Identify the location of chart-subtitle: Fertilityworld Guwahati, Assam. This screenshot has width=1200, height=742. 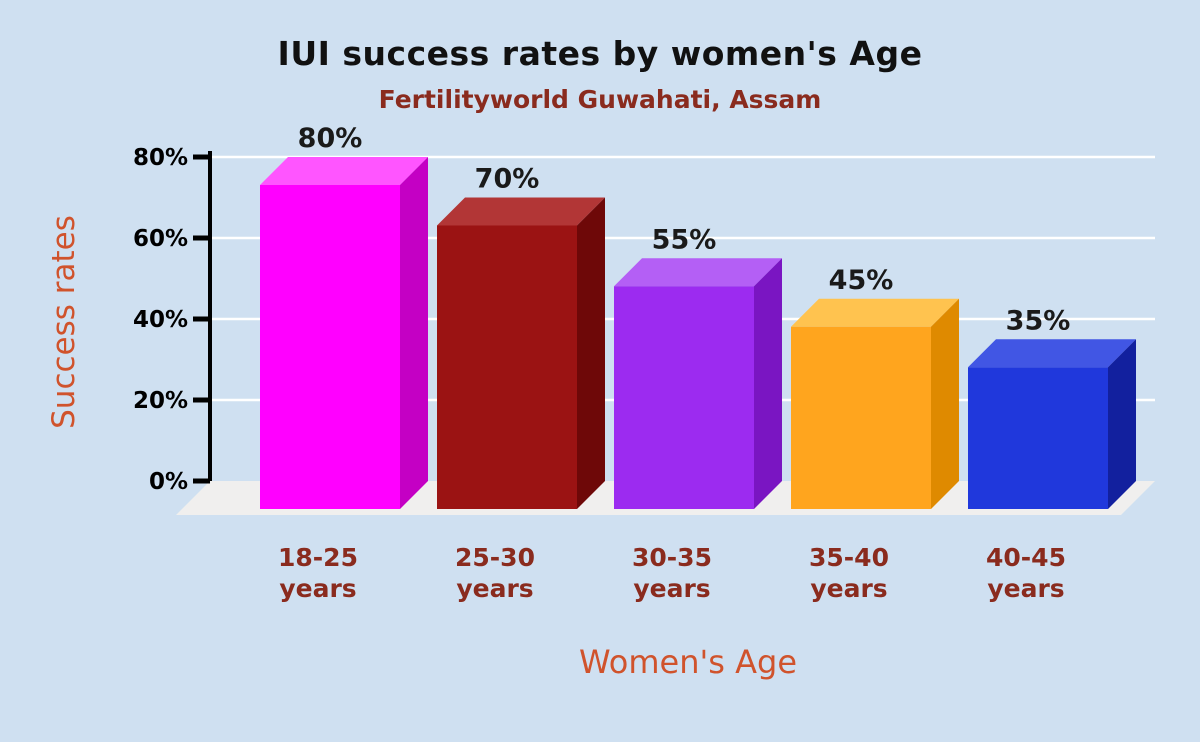
(600, 99).